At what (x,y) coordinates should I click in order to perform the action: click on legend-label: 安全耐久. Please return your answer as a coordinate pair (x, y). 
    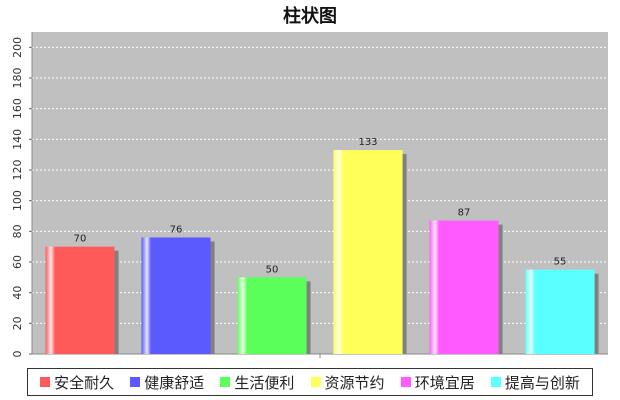
    Looking at the image, I should click on (84, 382).